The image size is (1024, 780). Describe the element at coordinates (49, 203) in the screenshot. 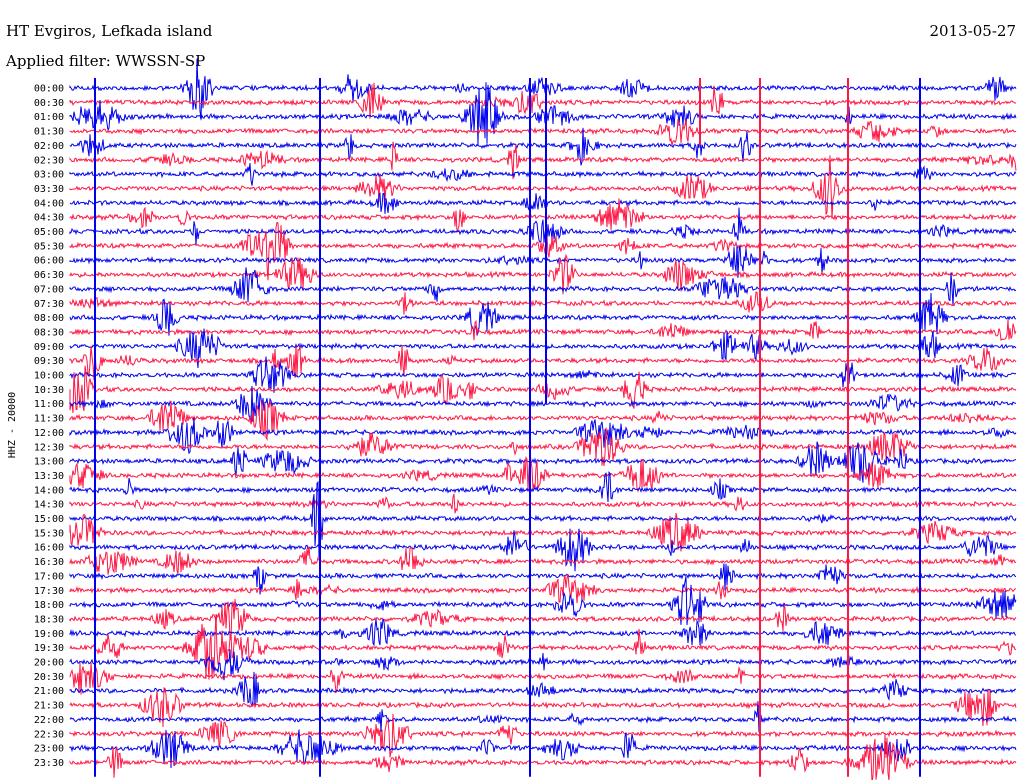

I see `row-time-label: 04:00` at that location.